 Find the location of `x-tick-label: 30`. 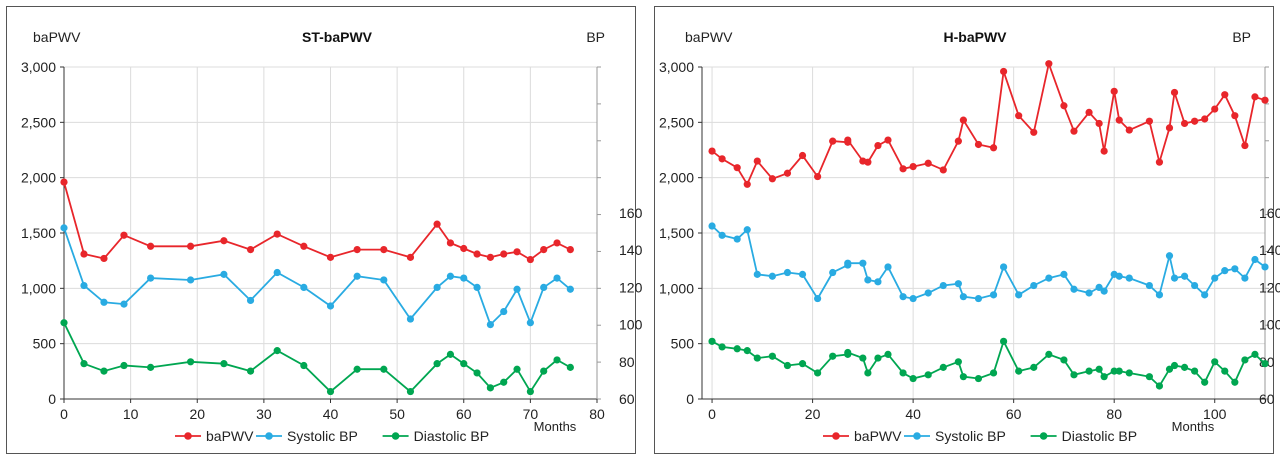

x-tick-label: 30 is located at coordinates (264, 414).